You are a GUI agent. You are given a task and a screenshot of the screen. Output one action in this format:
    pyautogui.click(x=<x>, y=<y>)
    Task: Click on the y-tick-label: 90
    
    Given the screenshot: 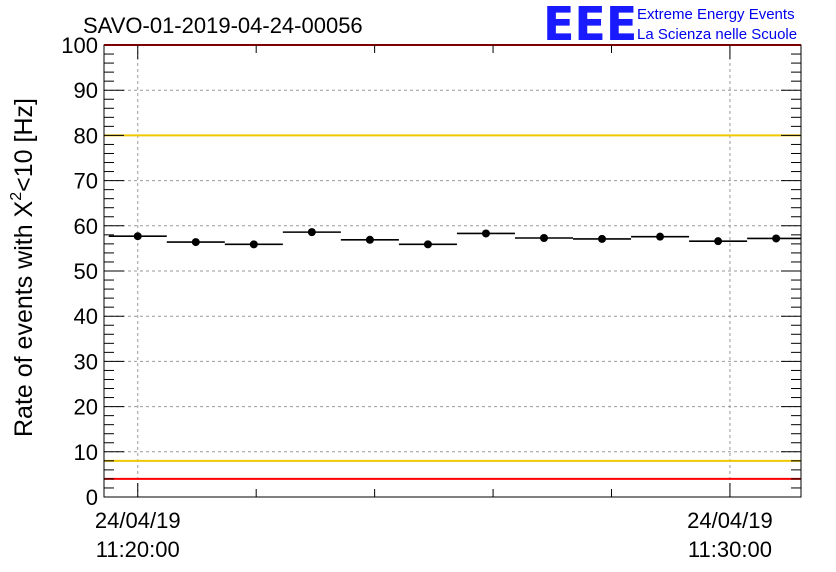 What is the action you would take?
    pyautogui.click(x=86, y=90)
    